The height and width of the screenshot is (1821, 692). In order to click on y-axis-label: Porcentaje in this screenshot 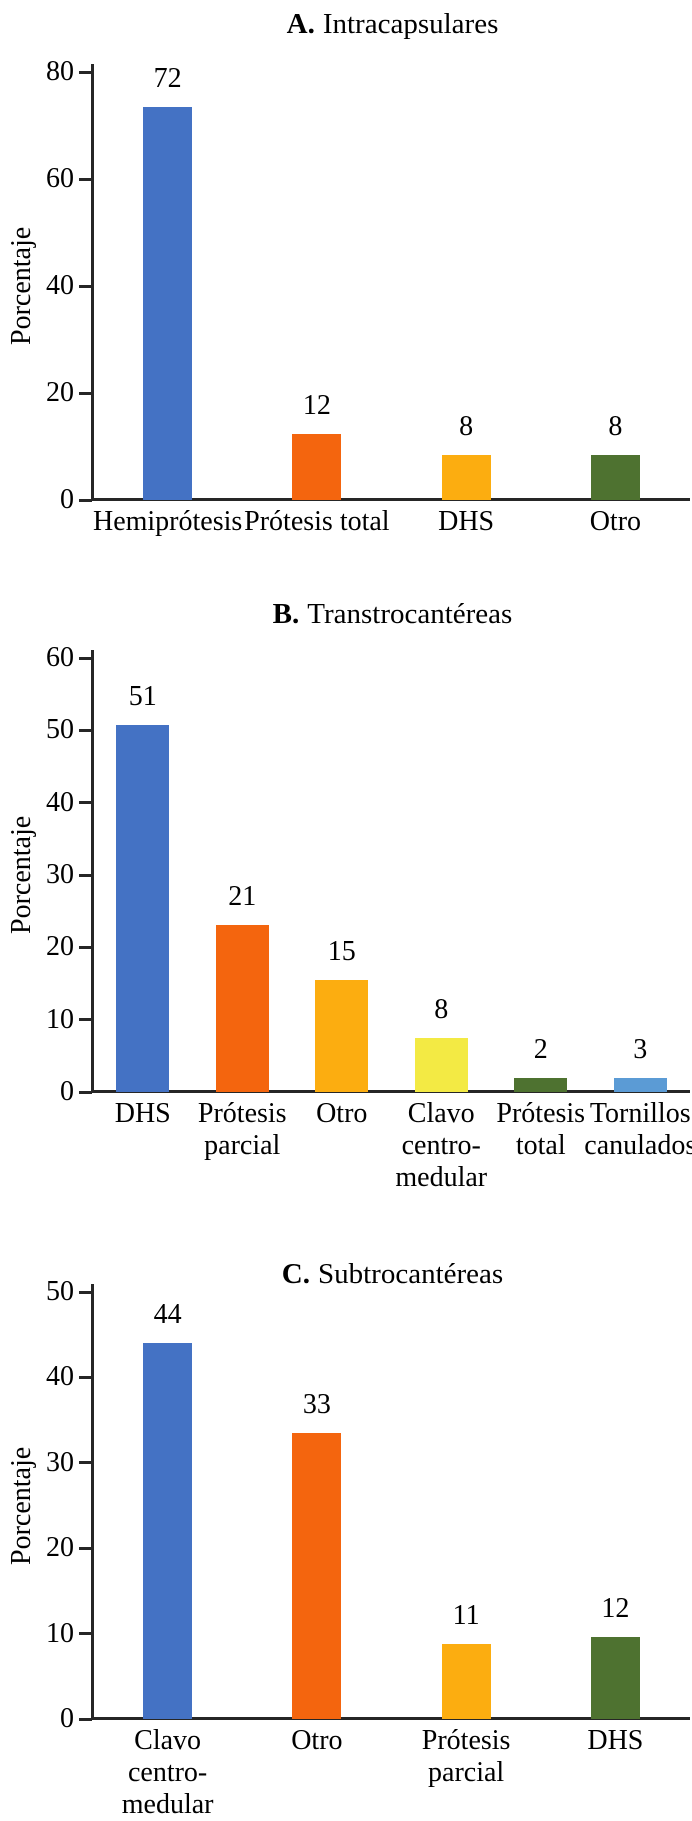, I will do `click(21, 1505)`.